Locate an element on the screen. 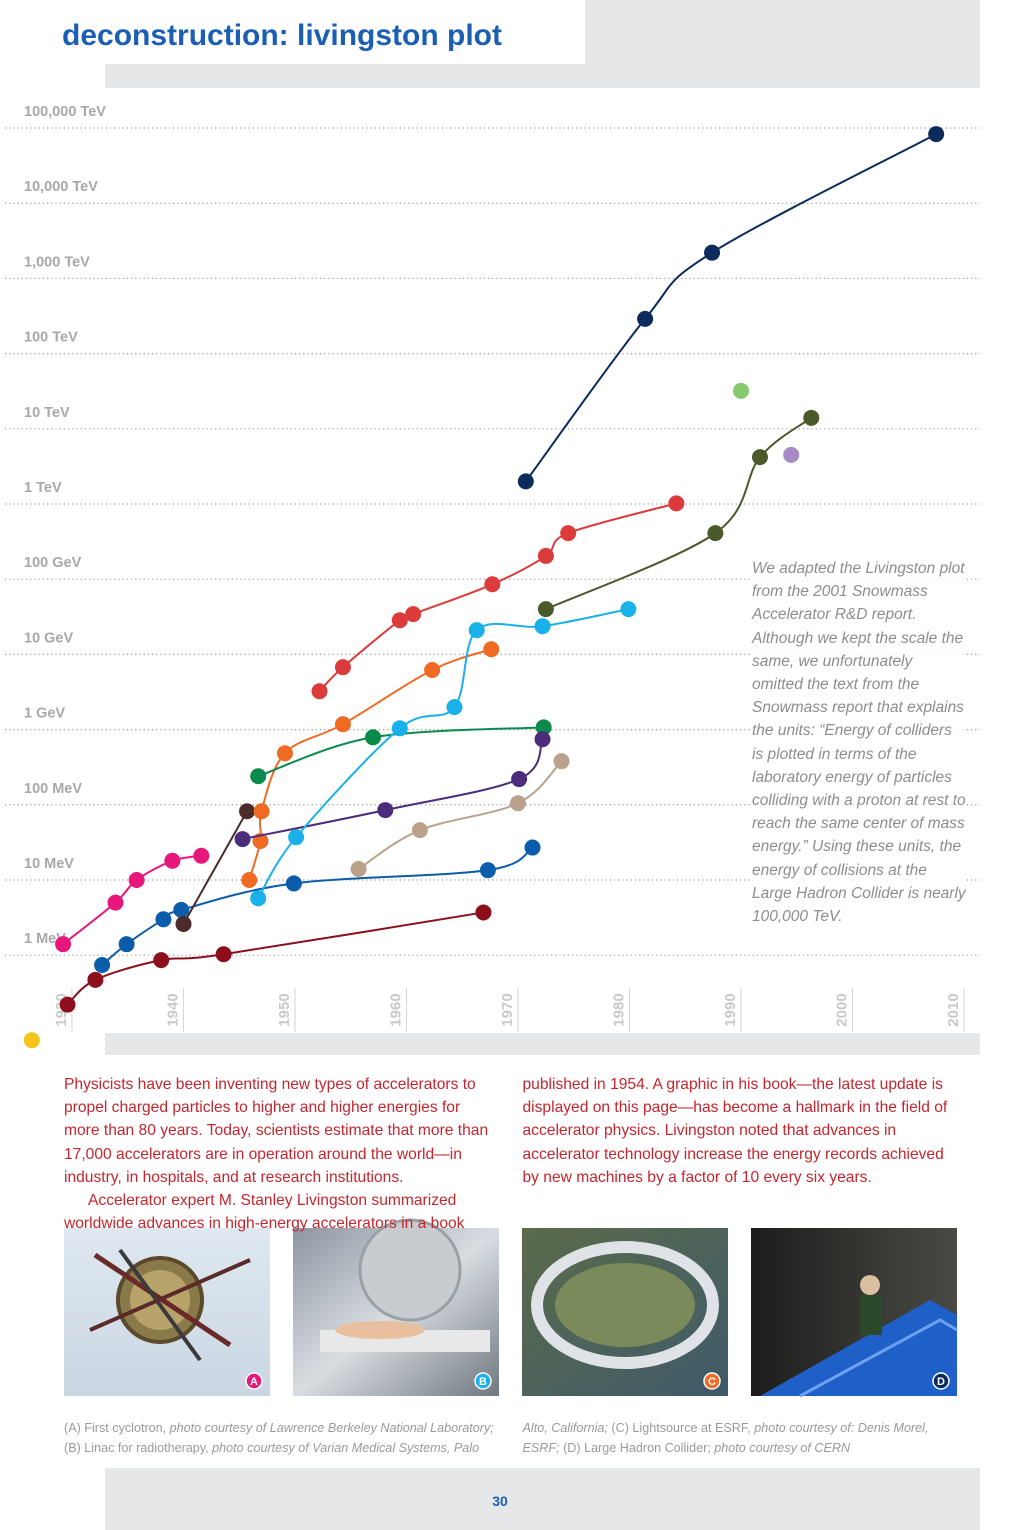 The width and height of the screenshot is (1020, 1530). x-tick-label: 1970 is located at coordinates (507, 1009).